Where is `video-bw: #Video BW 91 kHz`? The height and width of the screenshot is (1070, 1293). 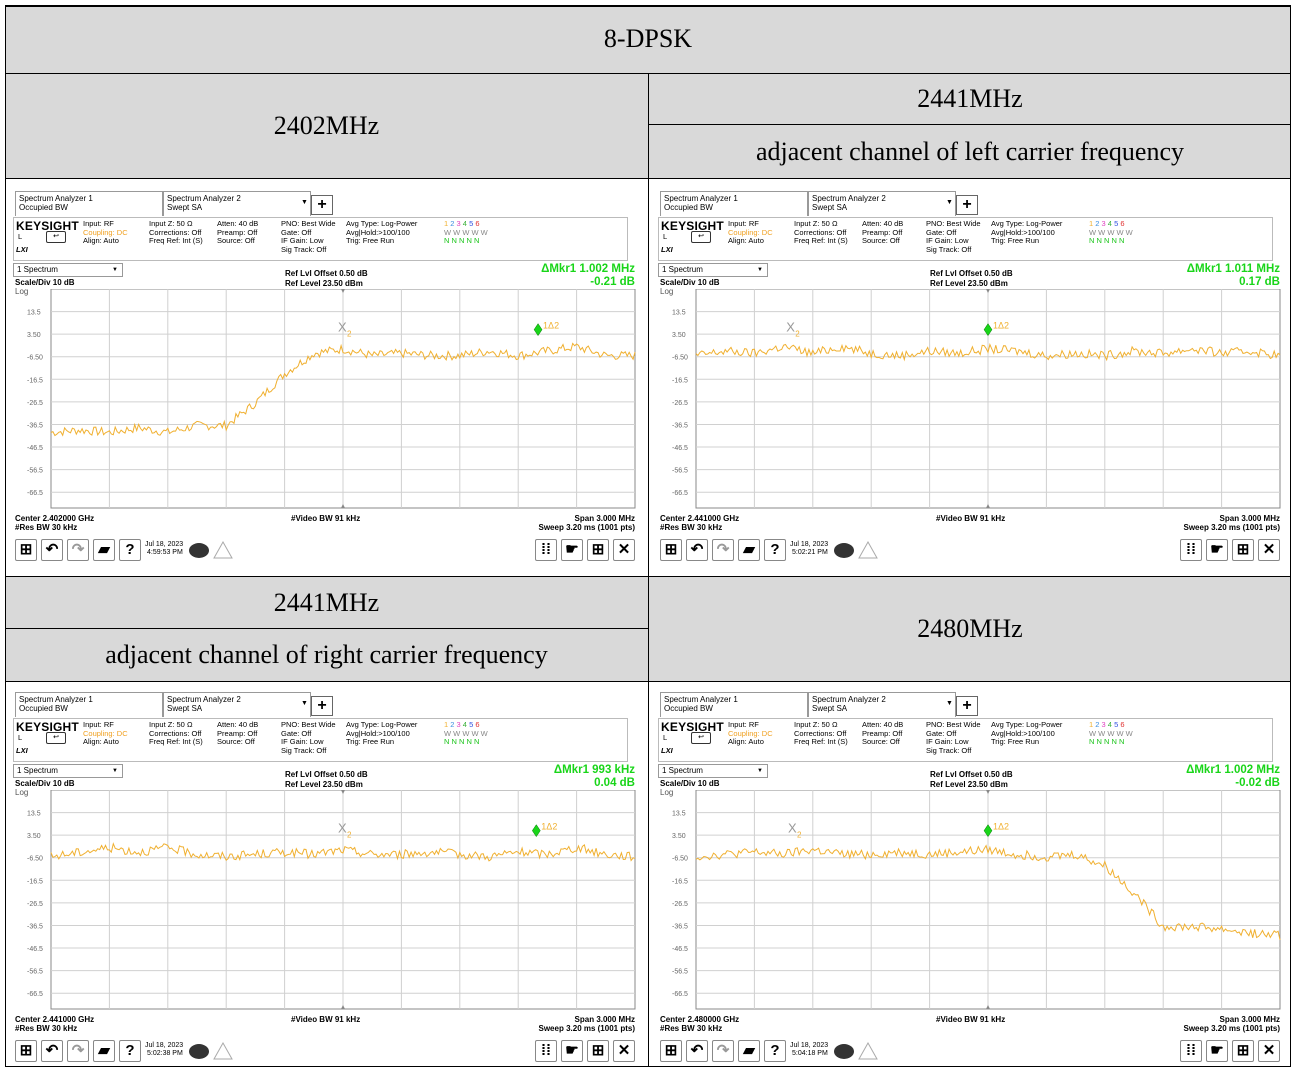
video-bw: #Video BW 91 kHz is located at coordinates (971, 518).